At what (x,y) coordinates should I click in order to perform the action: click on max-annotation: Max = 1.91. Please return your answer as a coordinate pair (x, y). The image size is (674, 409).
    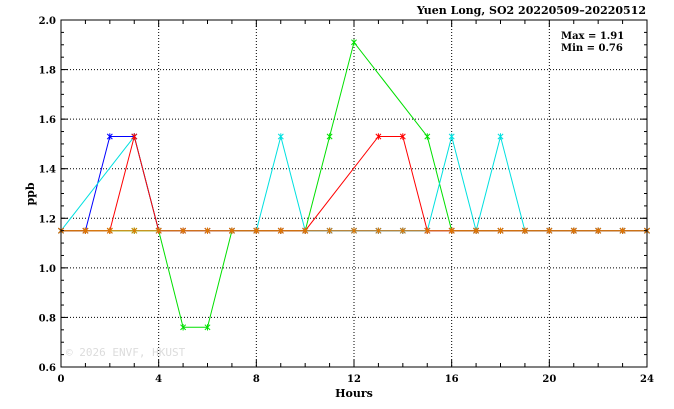
    Looking at the image, I should click on (592, 36).